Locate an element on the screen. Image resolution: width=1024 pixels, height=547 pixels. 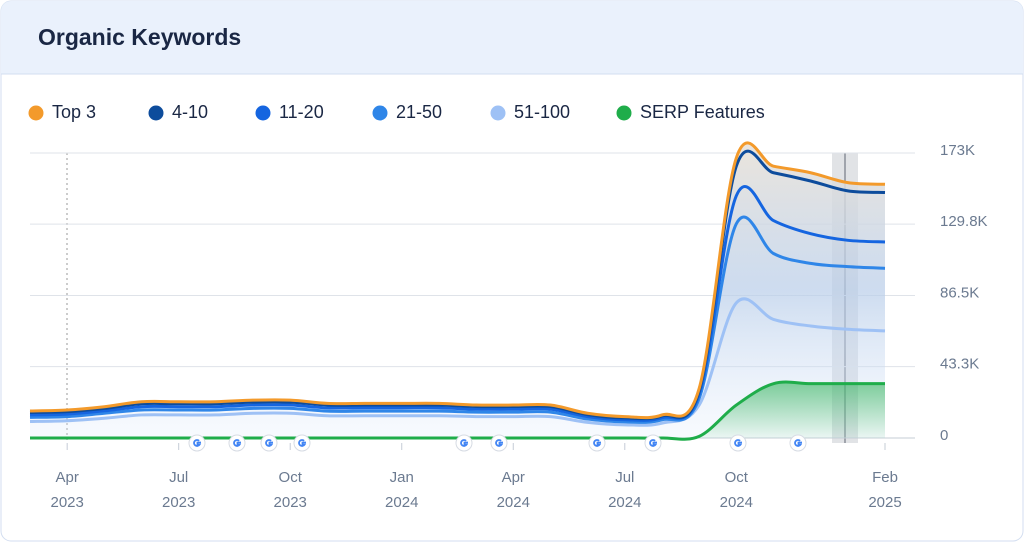
legend: Top 3 4-10 11-20 21-50 51-100 SERP Features is located at coordinates (396, 112).